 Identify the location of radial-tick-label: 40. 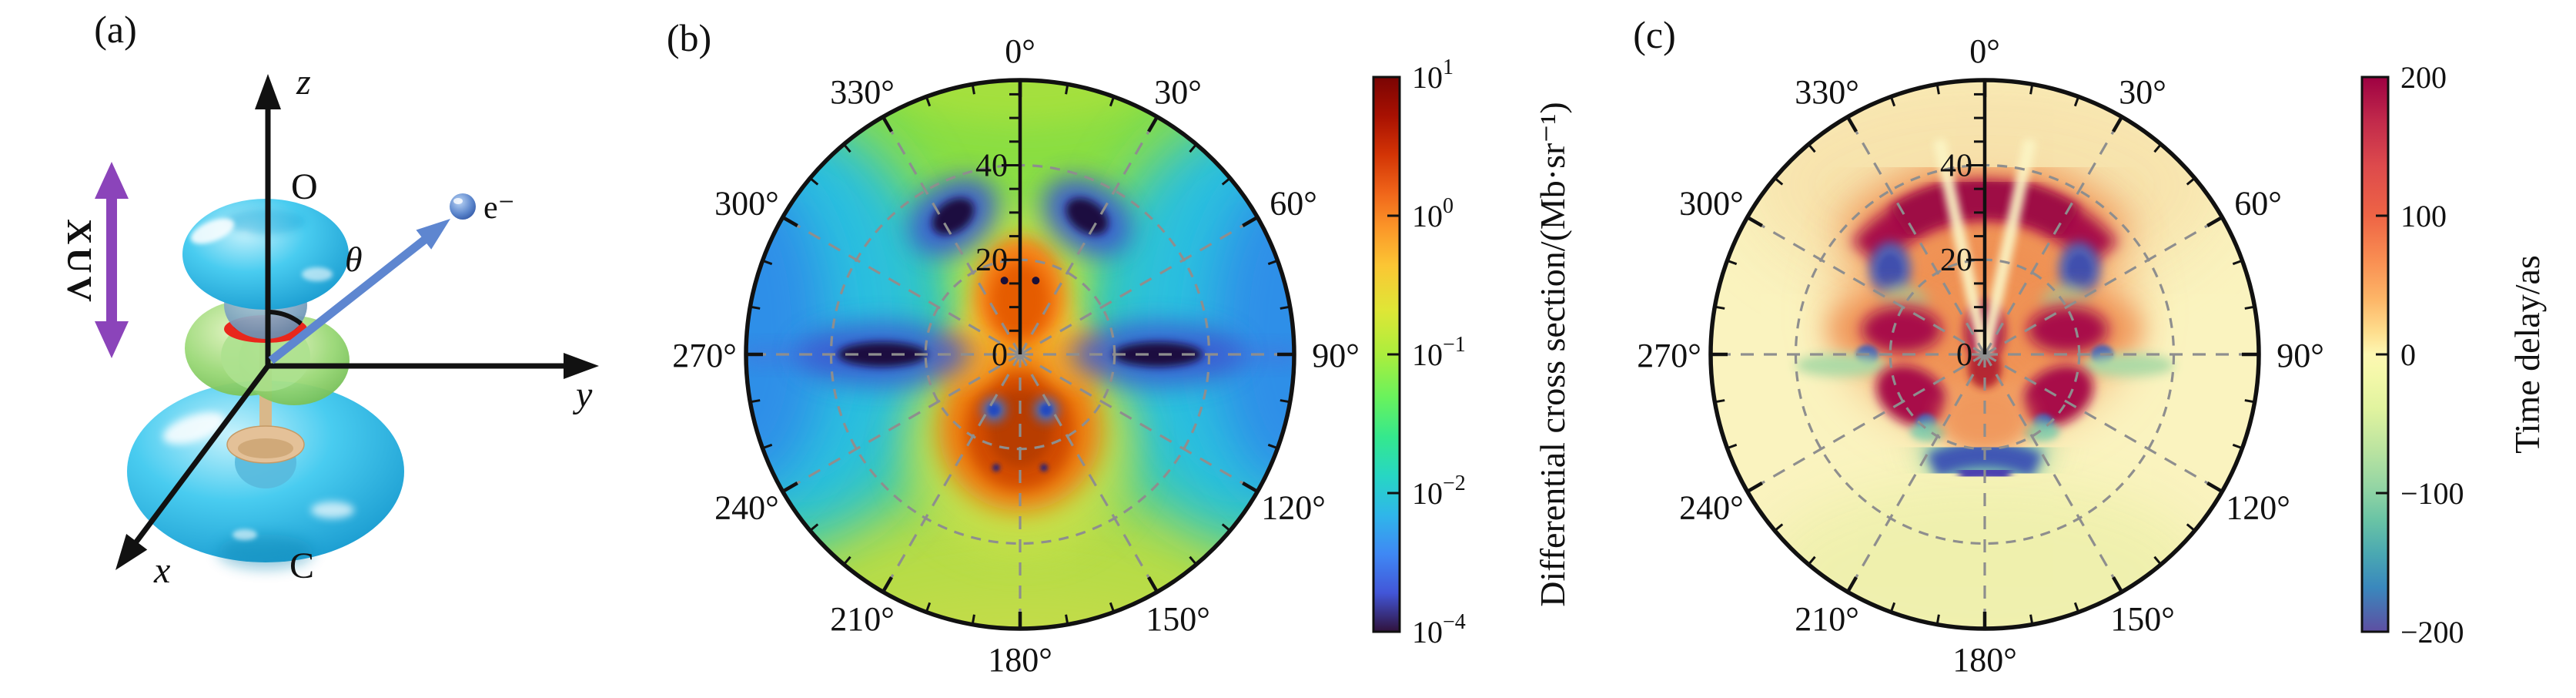
(1956, 165).